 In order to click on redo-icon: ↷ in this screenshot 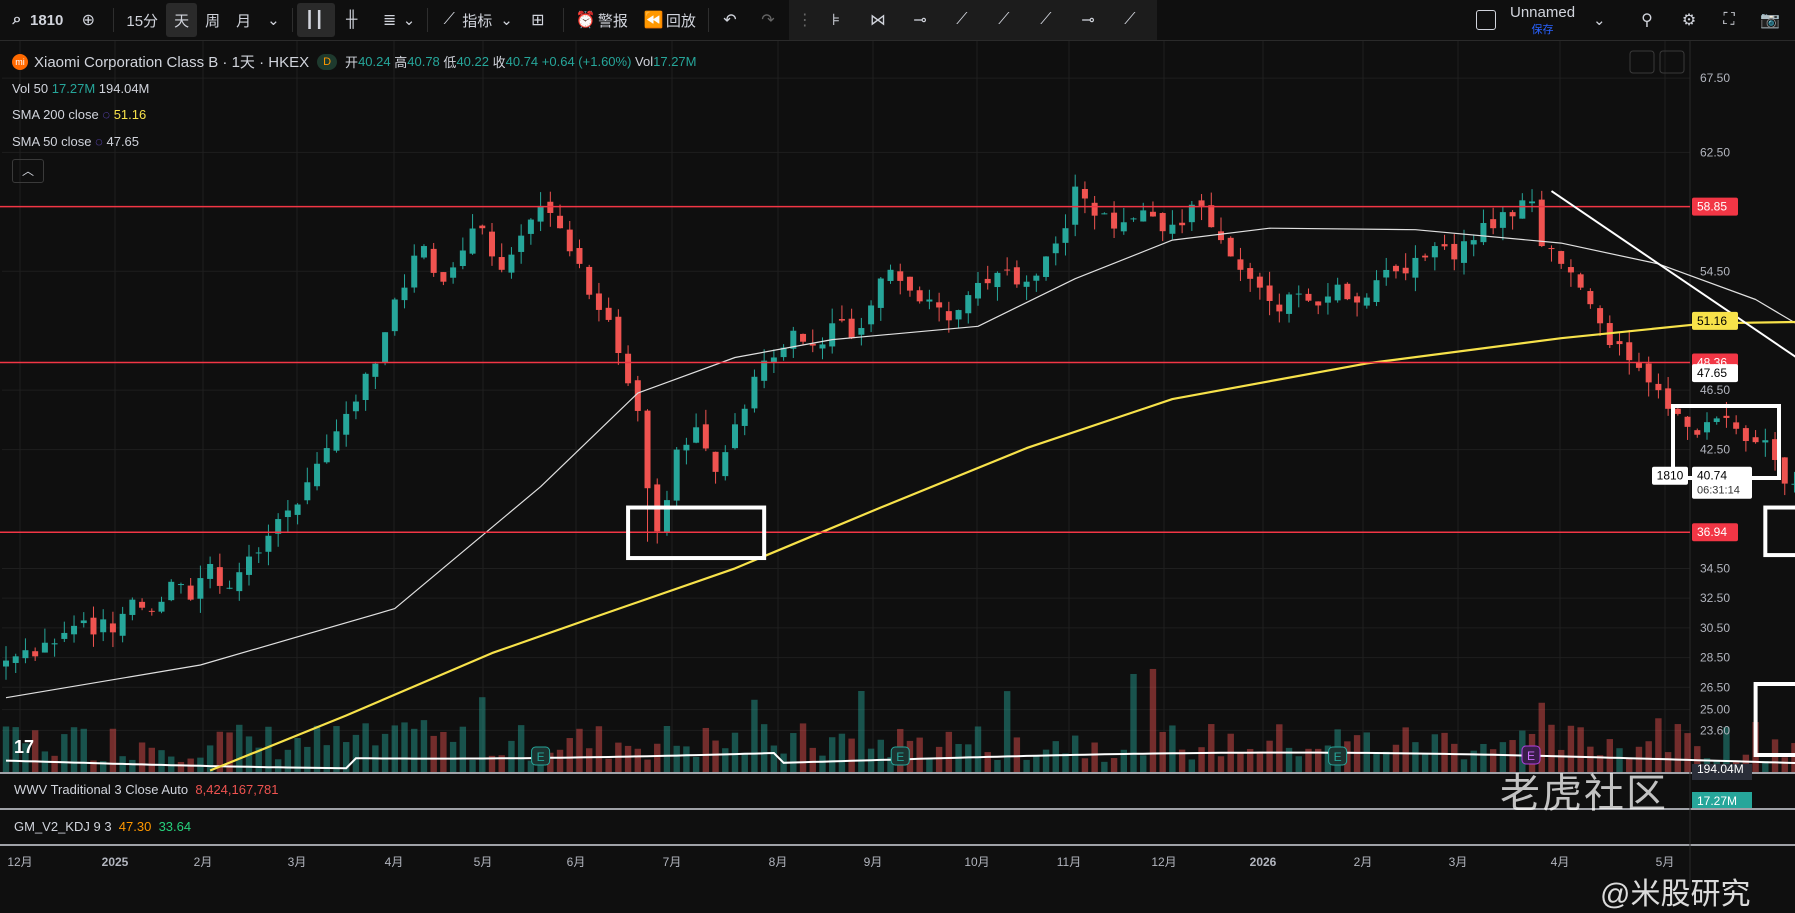, I will do `click(768, 20)`.